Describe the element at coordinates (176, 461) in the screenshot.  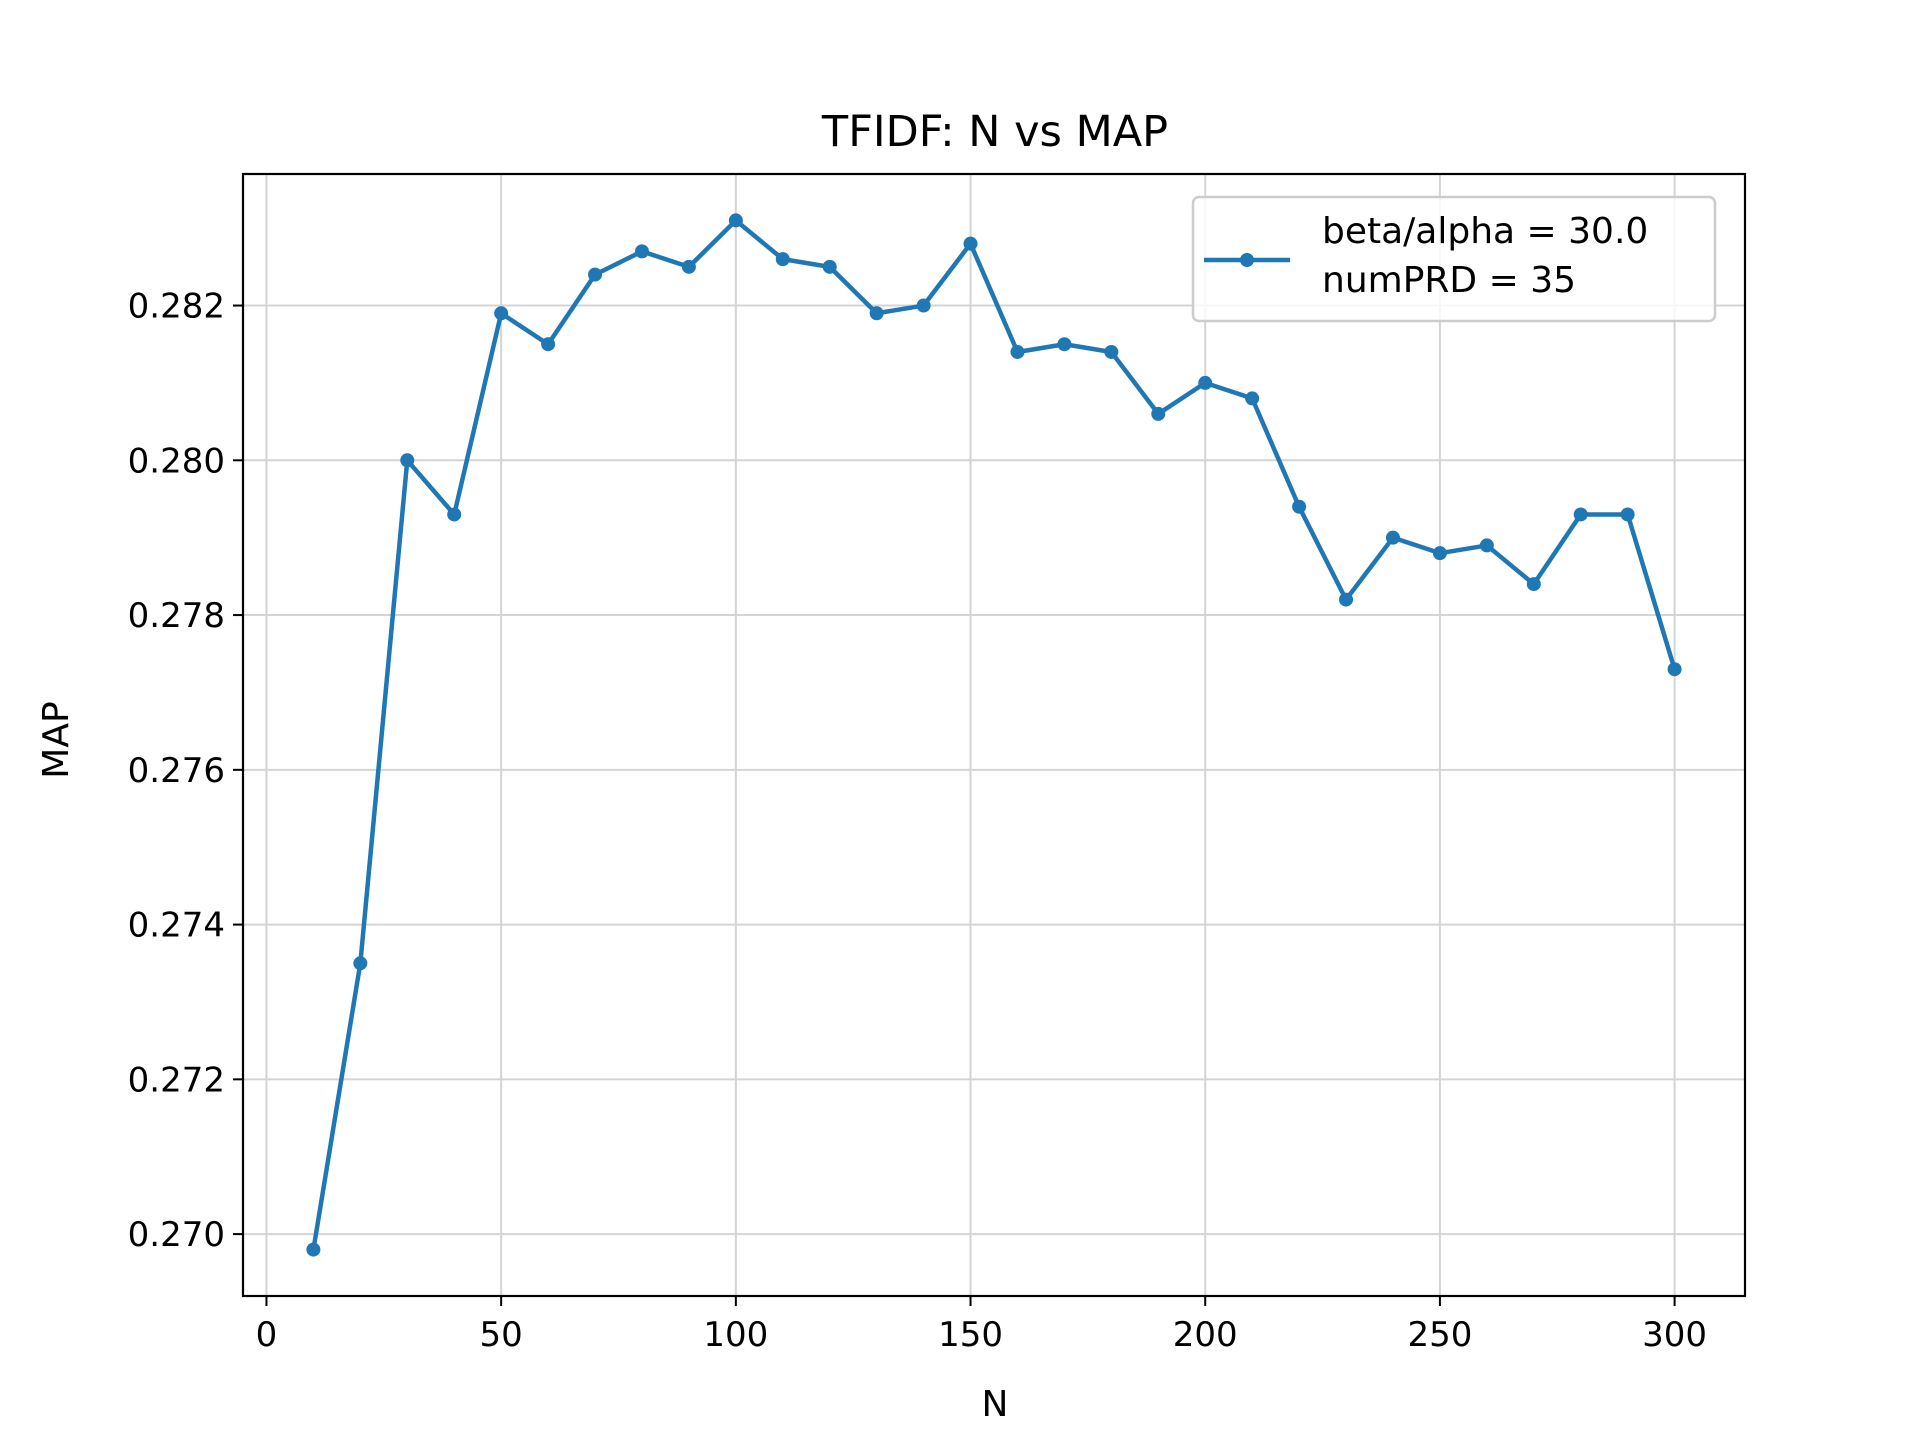
I see `y-tick-label: 0.280` at that location.